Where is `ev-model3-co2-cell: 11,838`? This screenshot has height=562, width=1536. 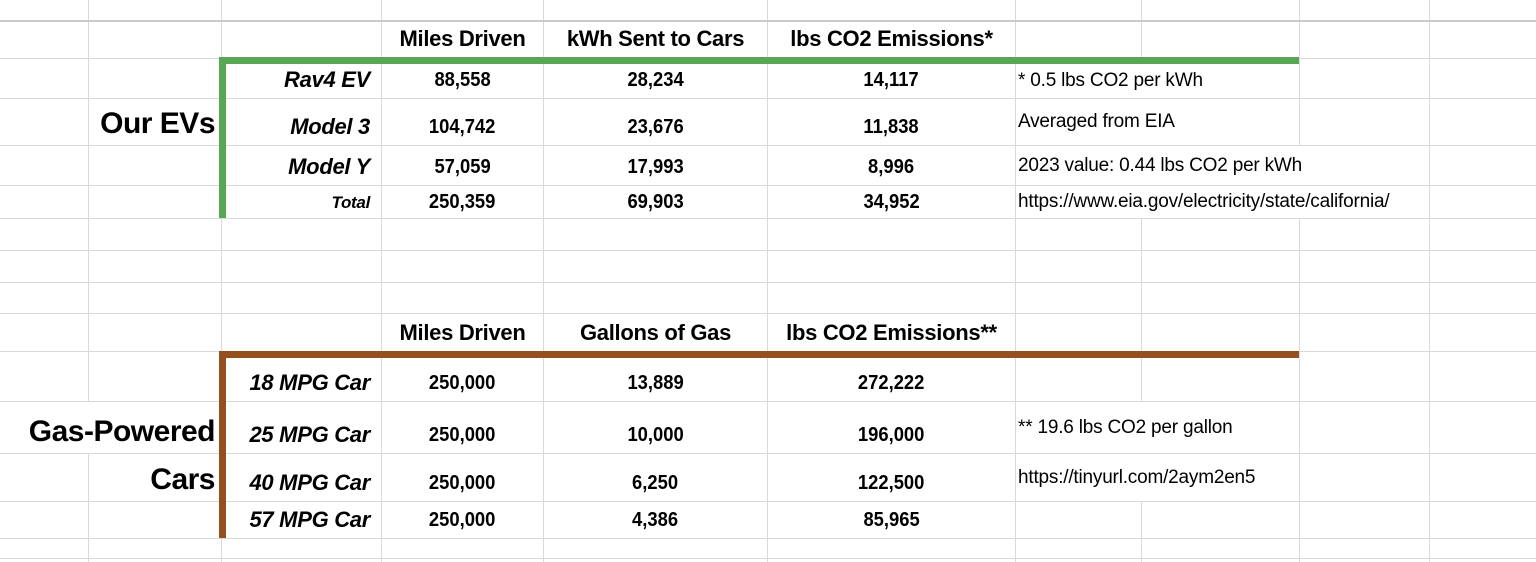
ev-model3-co2-cell: 11,838 is located at coordinates (891, 122).